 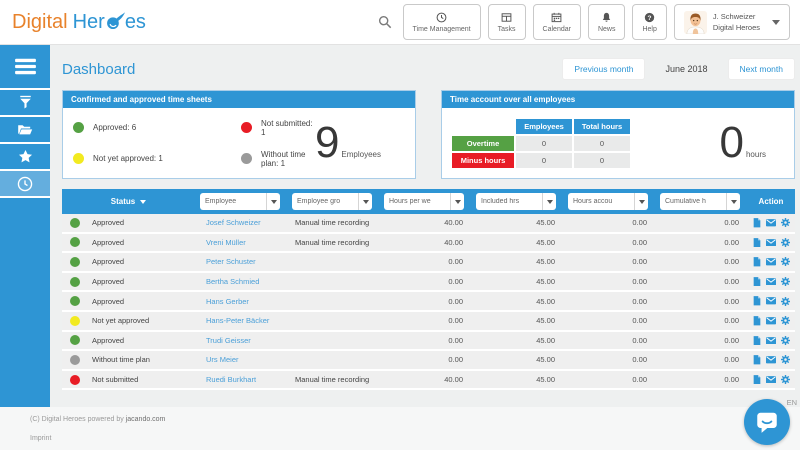 I want to click on nav-button-label: Time Management, so click(x=441, y=29).